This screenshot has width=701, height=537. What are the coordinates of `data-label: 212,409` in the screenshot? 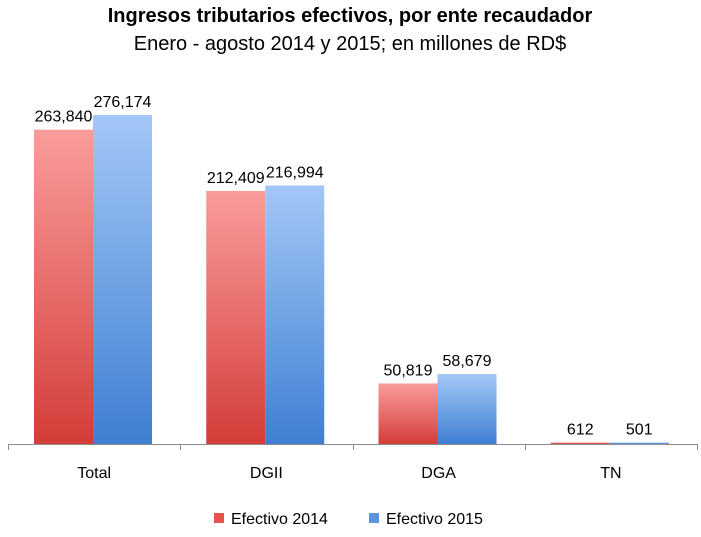 It's located at (236, 178).